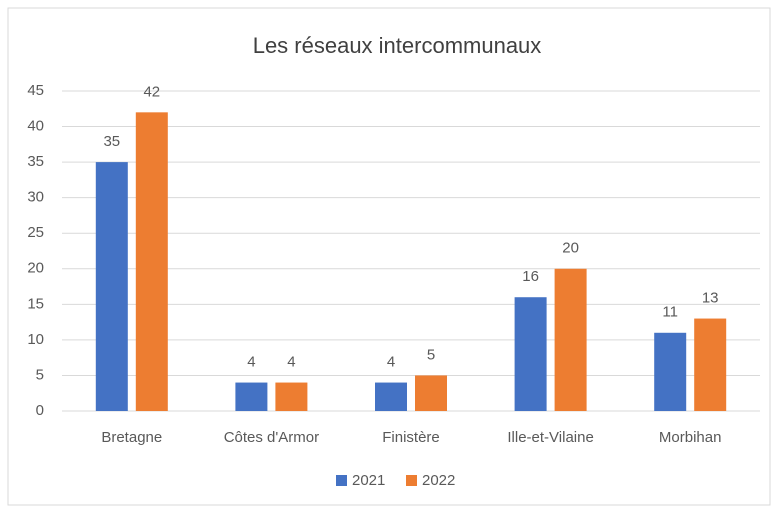 This screenshot has width=771, height=506. What do you see at coordinates (35, 232) in the screenshot?
I see `y-tick-label: 25` at bounding box center [35, 232].